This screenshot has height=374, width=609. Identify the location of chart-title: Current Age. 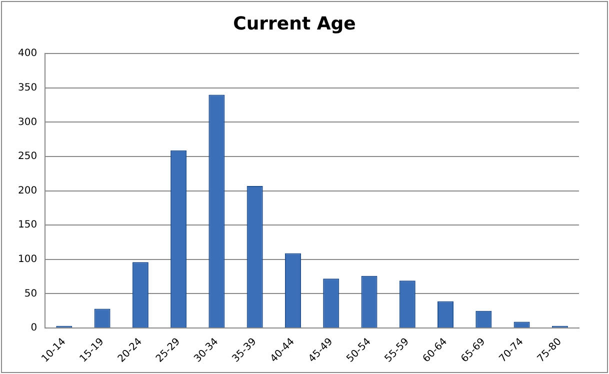
(294, 23).